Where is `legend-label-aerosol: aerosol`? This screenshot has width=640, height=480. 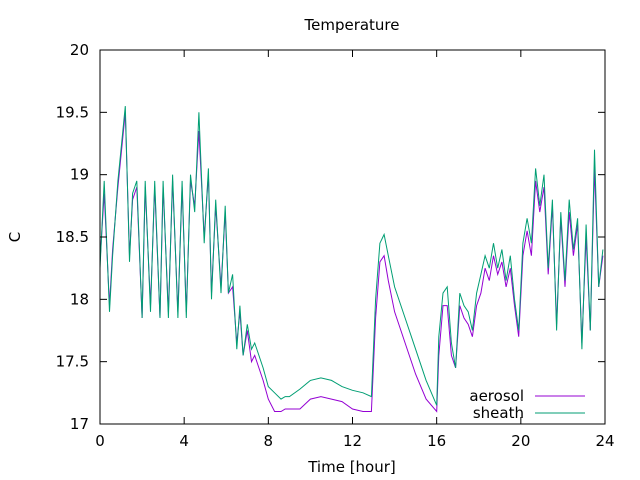 legend-label-aerosol: aerosol is located at coordinates (496, 396).